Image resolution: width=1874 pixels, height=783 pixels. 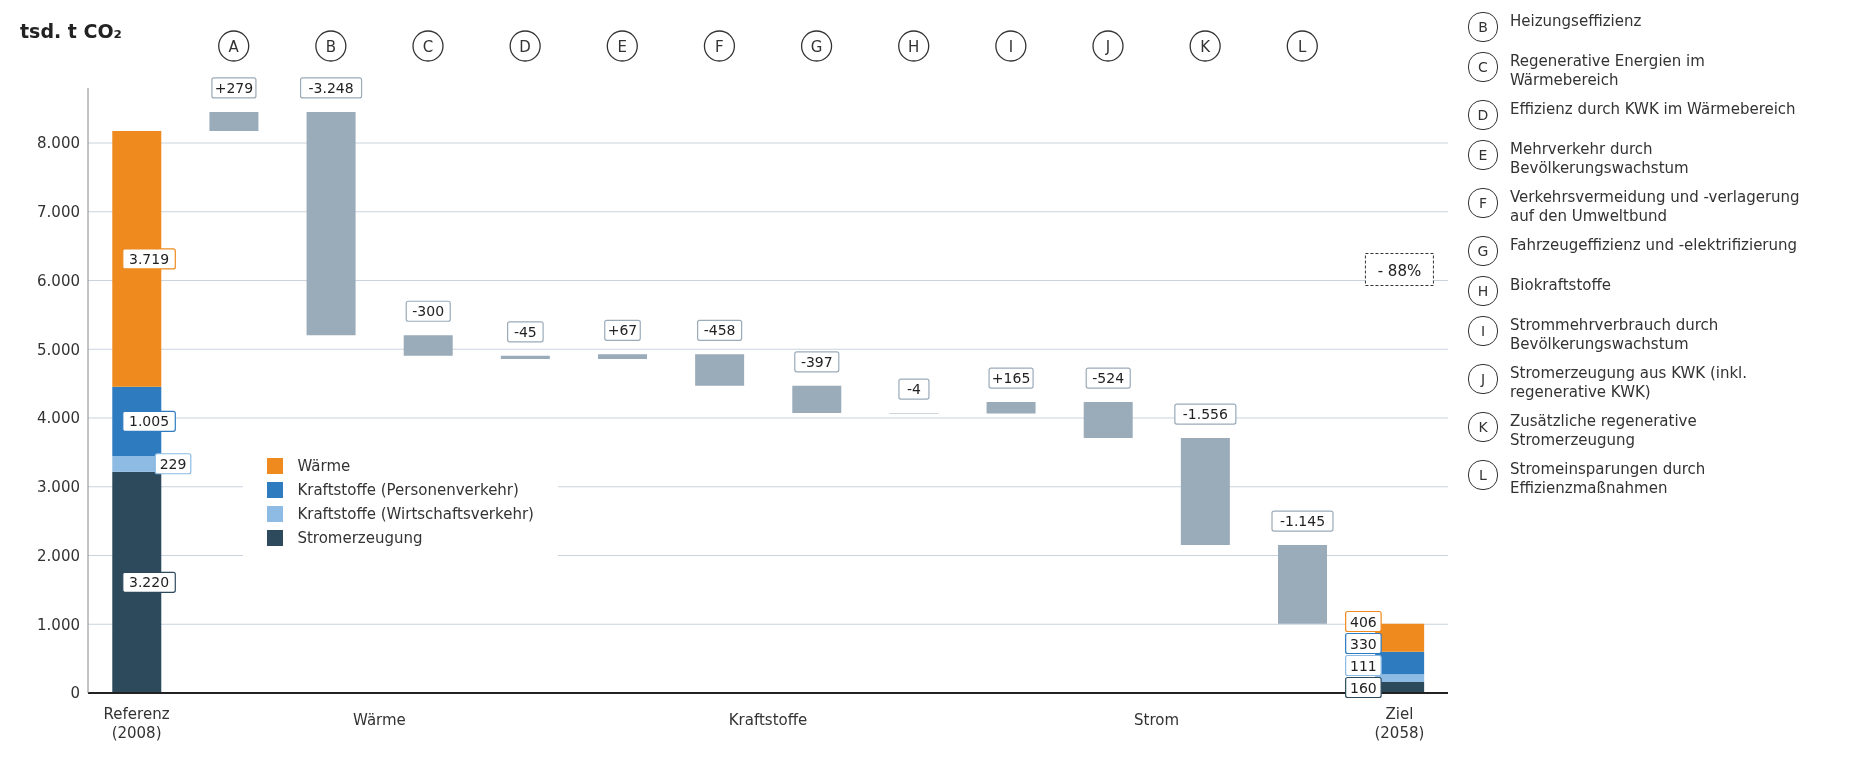 What do you see at coordinates (379, 720) in the screenshot?
I see `text: Wärme` at bounding box center [379, 720].